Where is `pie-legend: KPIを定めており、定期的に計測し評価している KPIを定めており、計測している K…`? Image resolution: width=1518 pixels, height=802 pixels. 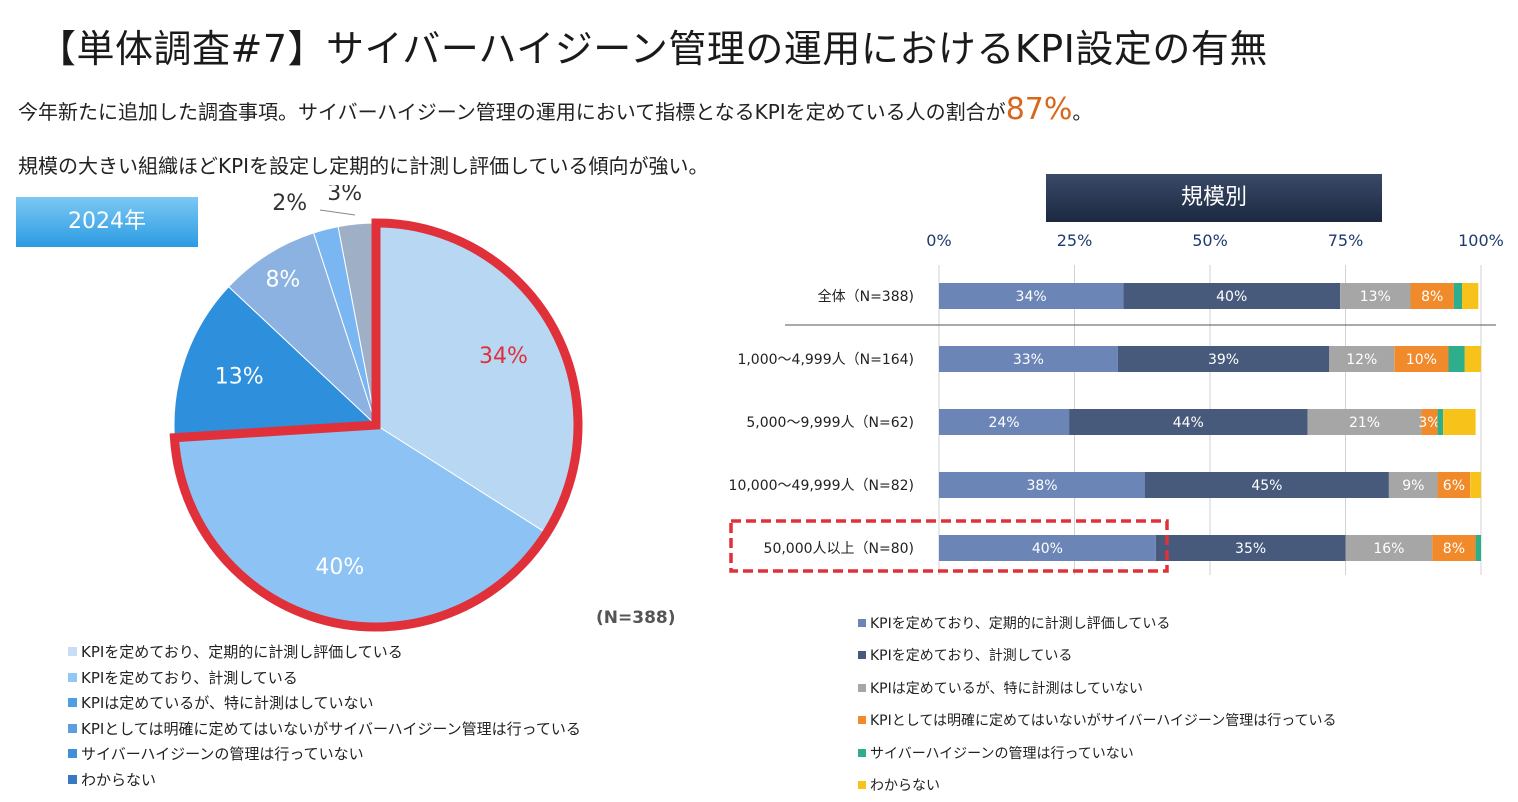 pie-legend: KPIを定めており、定期的に計測し評価している KPIを定めており、計測している K… is located at coordinates (324, 716).